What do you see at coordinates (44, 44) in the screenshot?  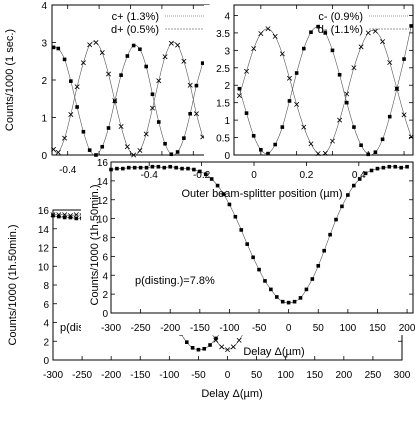 I see `y-tick-label: 3` at bounding box center [44, 44].